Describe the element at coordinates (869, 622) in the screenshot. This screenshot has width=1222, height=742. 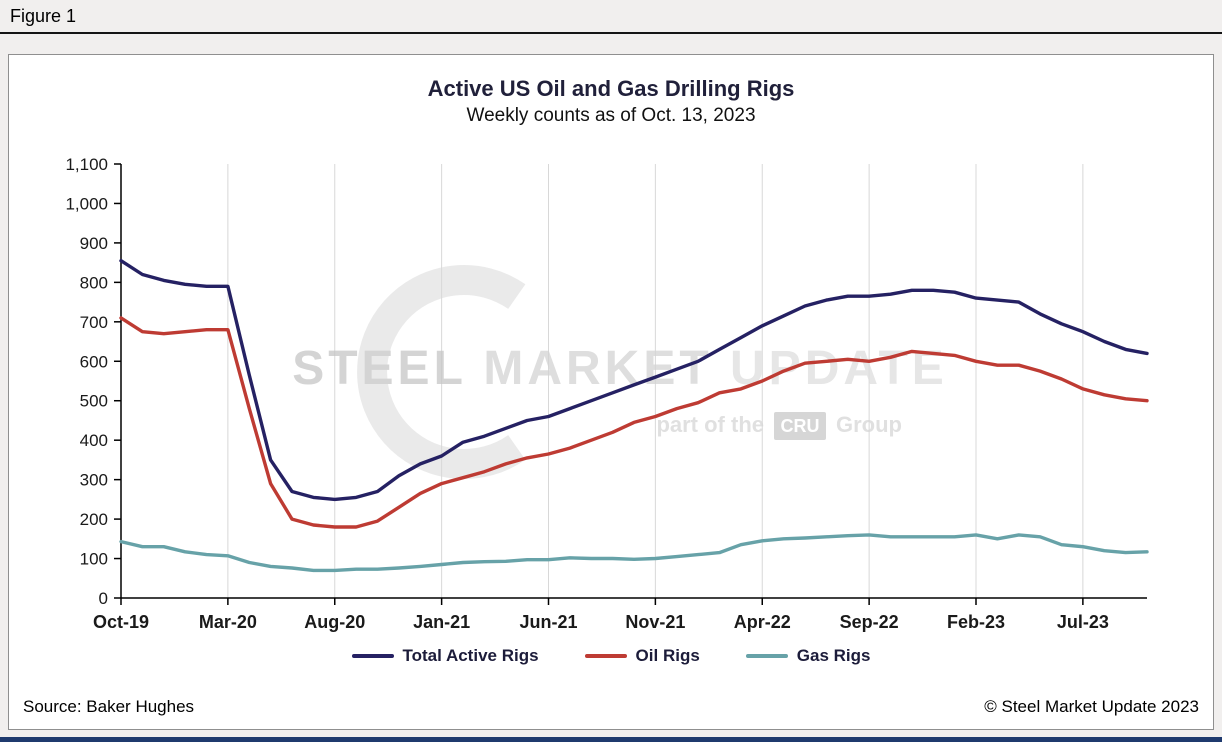
I see `svg-text: Sep-22` at that location.